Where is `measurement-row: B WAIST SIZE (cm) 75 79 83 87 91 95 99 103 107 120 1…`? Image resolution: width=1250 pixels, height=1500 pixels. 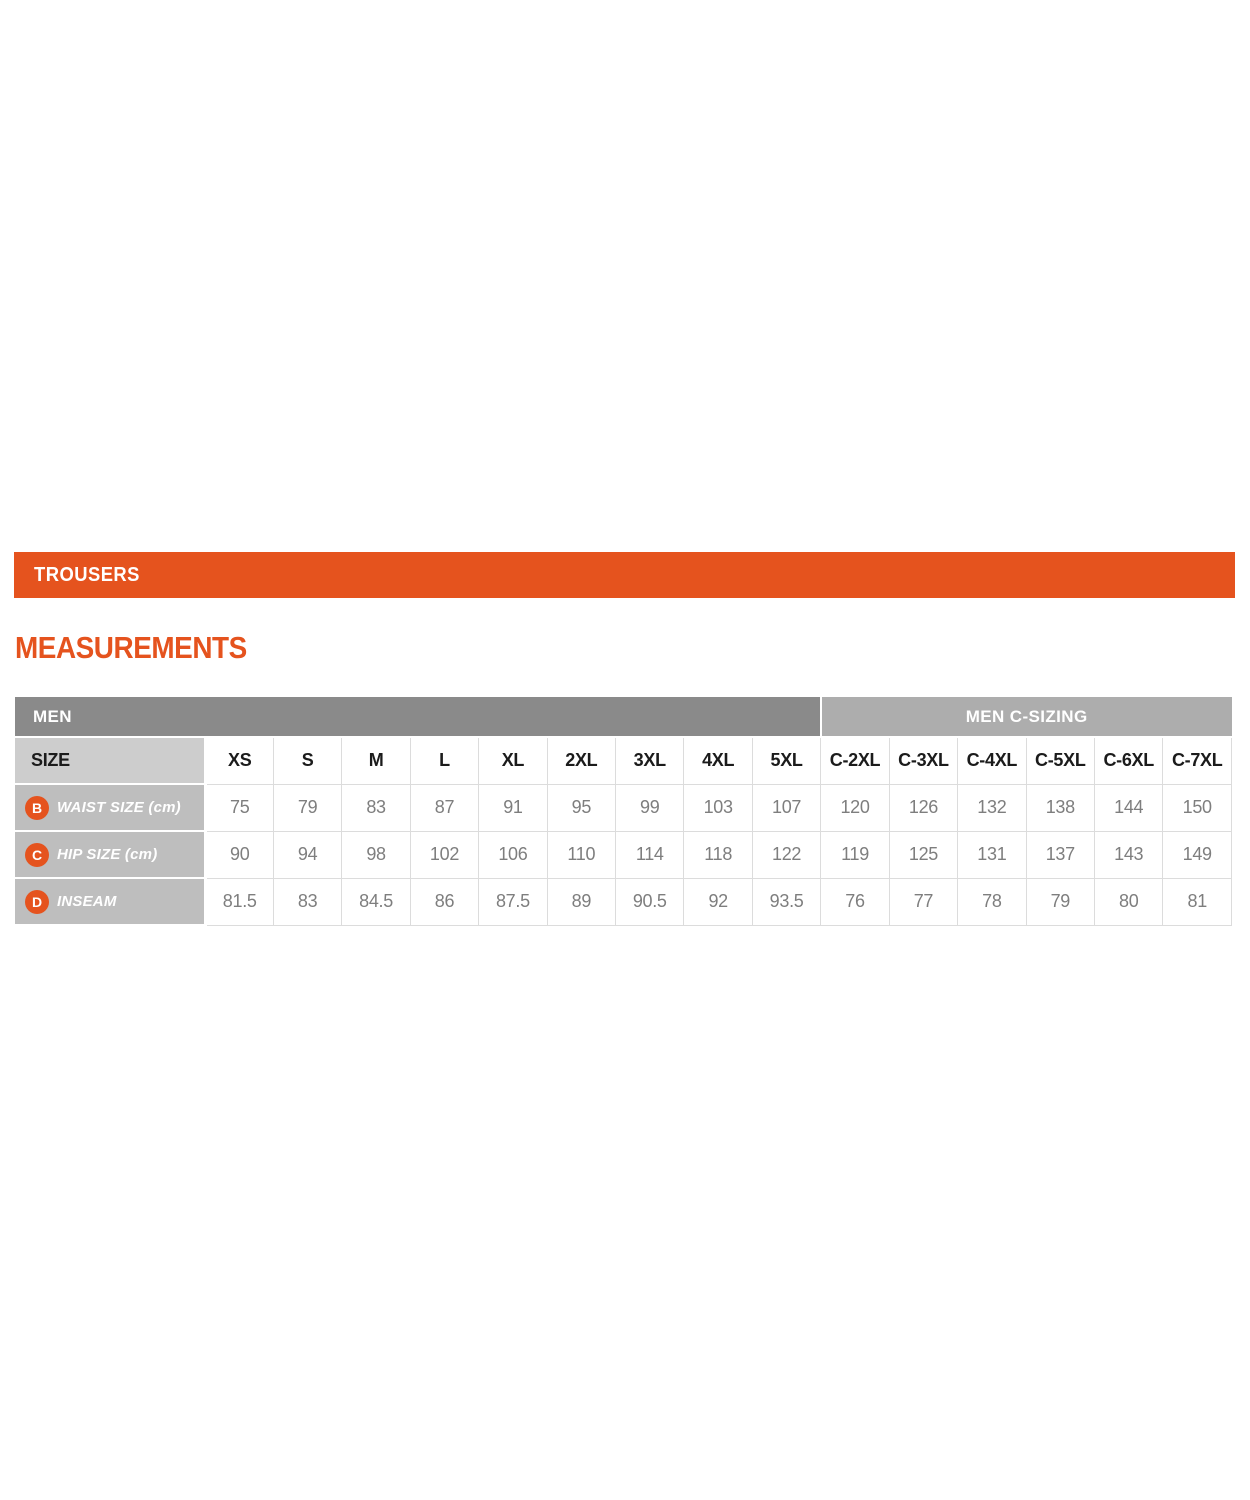 measurement-row: B WAIST SIZE (cm) 75 79 83 87 91 95 99 103 107 120 1… is located at coordinates (623, 807).